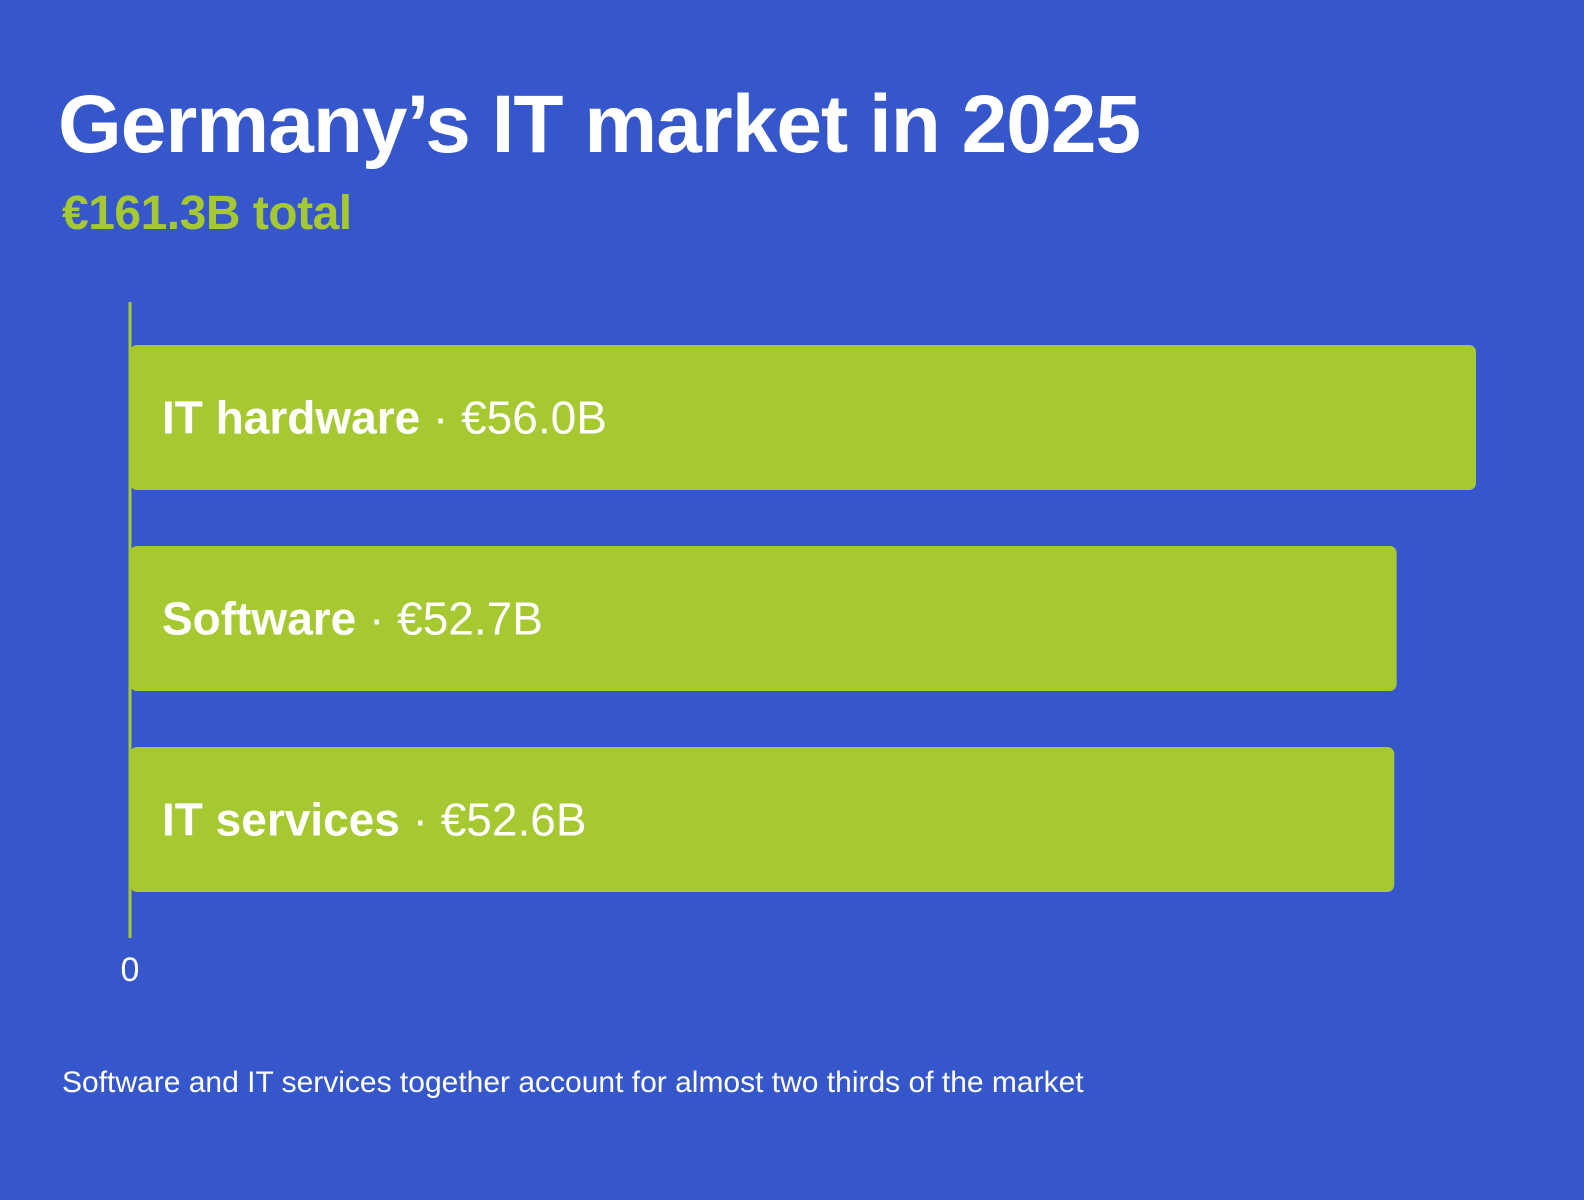  Describe the element at coordinates (281, 820) in the screenshot. I see `bar-category-label: IT services` at that location.